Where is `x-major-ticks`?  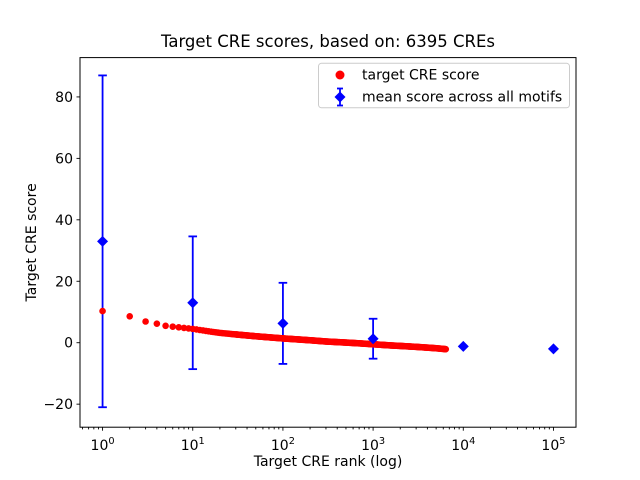 x-major-ticks is located at coordinates (328, 429).